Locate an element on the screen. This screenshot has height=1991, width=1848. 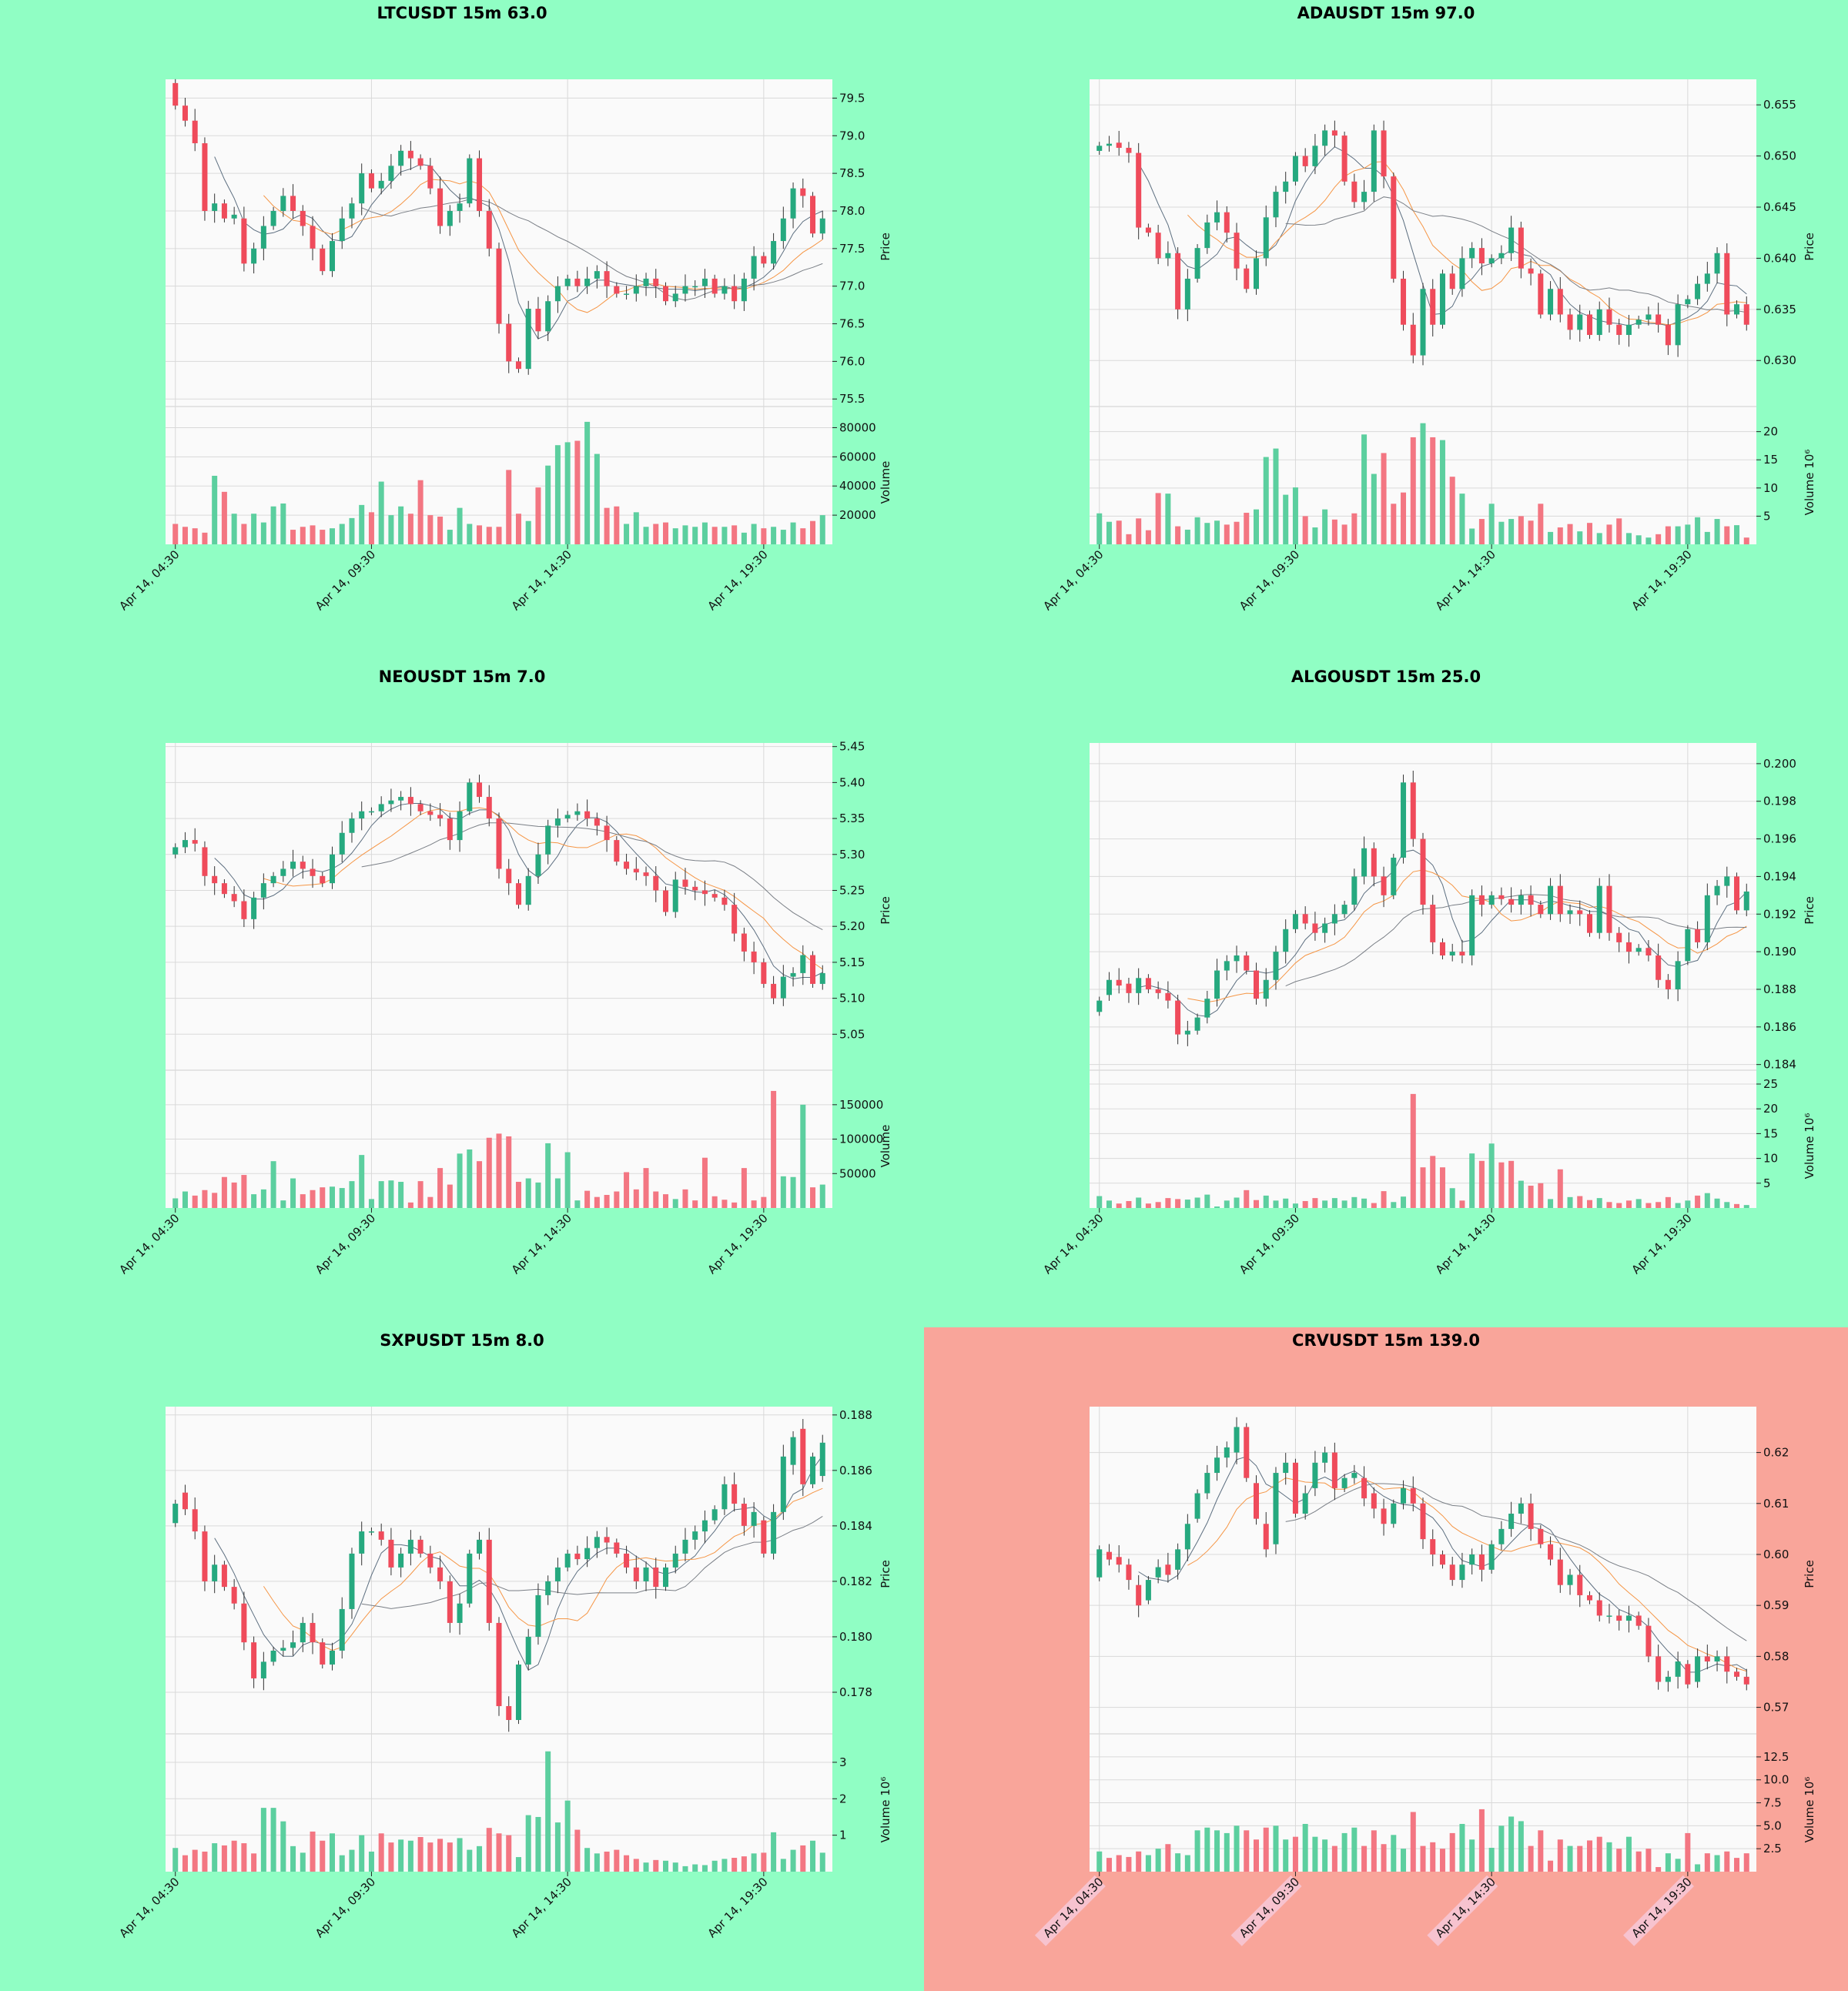
volume-axis-label: Volume is located at coordinates (885, 1146).